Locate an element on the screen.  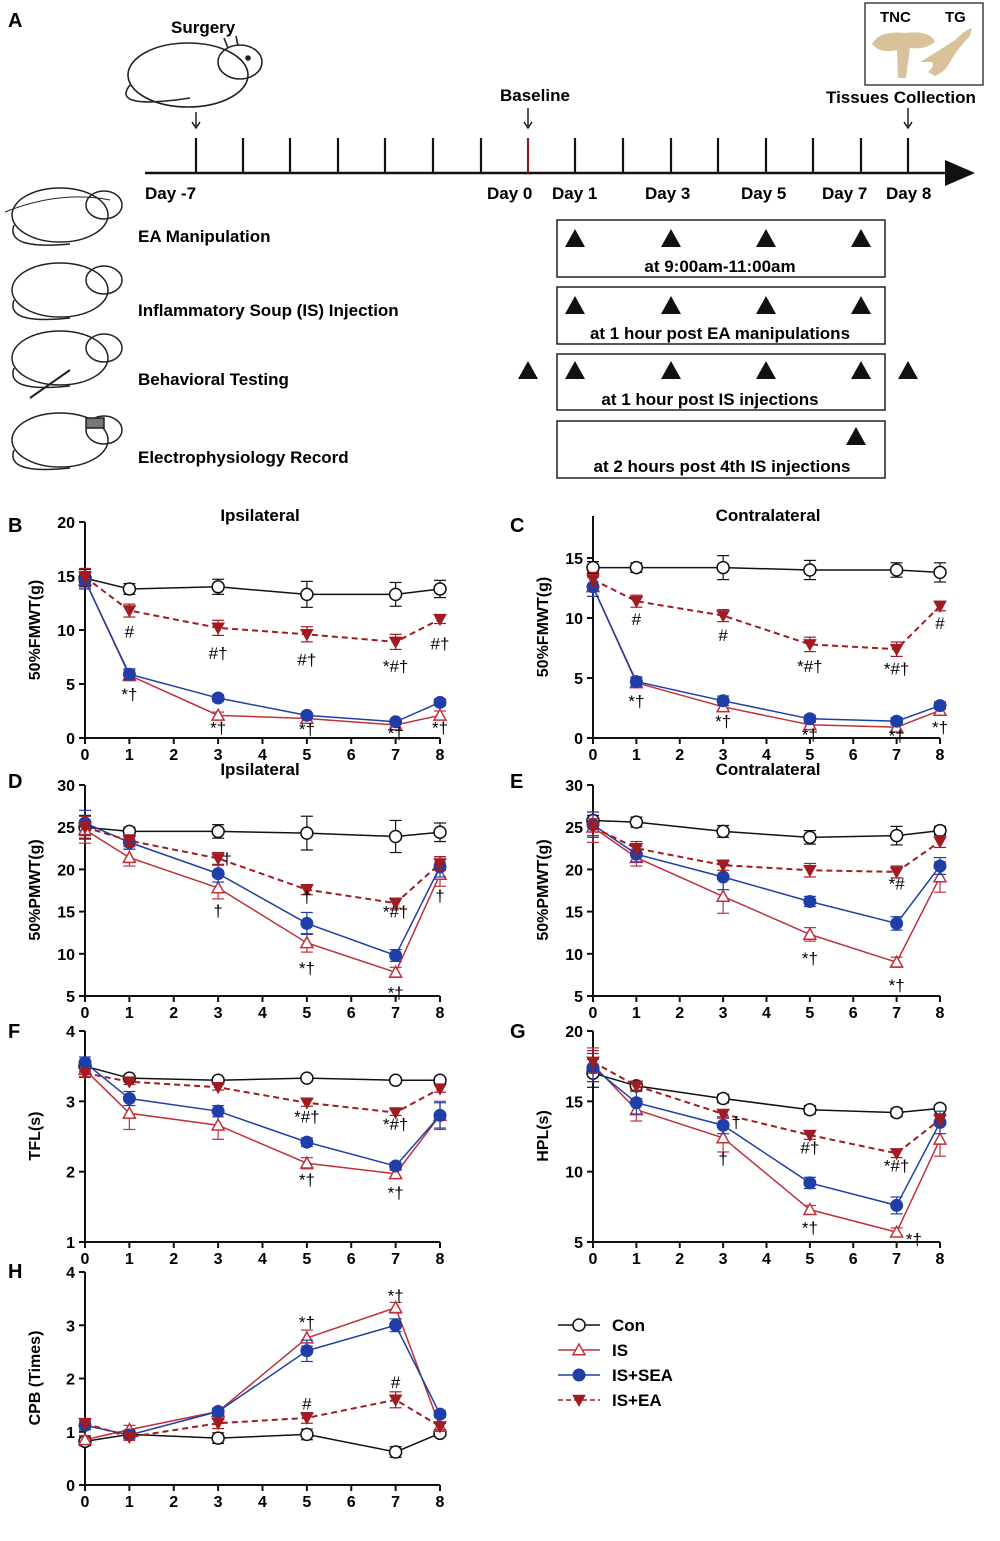
x-tick-label: 1 is located at coordinates (636, 1013).